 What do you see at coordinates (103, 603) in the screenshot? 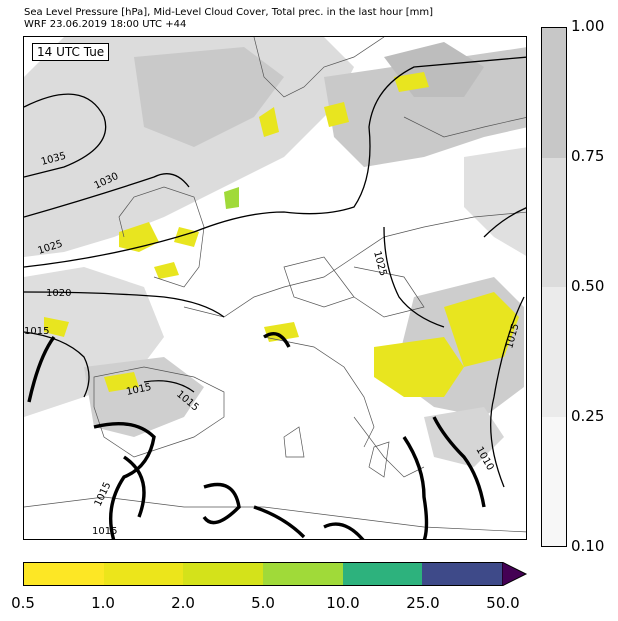
I see `precip-colorbar-tick: 1.0` at bounding box center [103, 603].